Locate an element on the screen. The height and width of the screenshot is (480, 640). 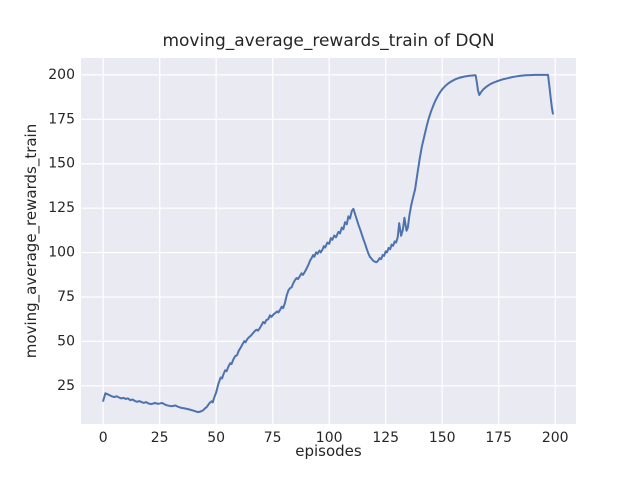
x-tick-label: 75 is located at coordinates (273, 438).